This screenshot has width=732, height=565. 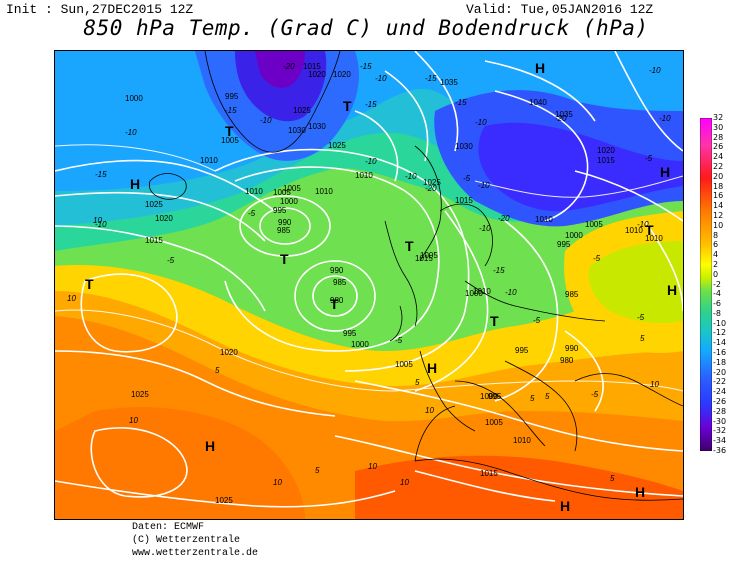 I want to click on colorbar-tick-label: 18, so click(x=718, y=186).